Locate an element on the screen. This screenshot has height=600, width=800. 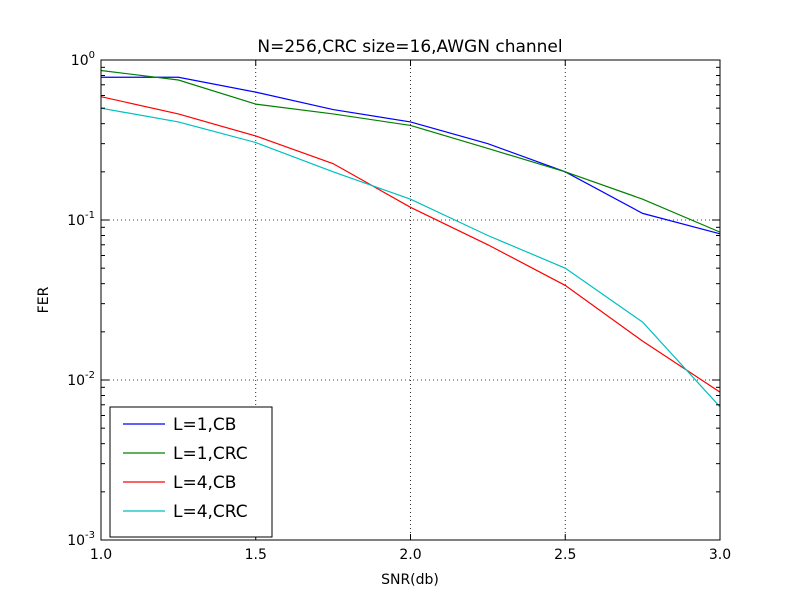
y-tick-label: 10⁰ is located at coordinates (83, 59).